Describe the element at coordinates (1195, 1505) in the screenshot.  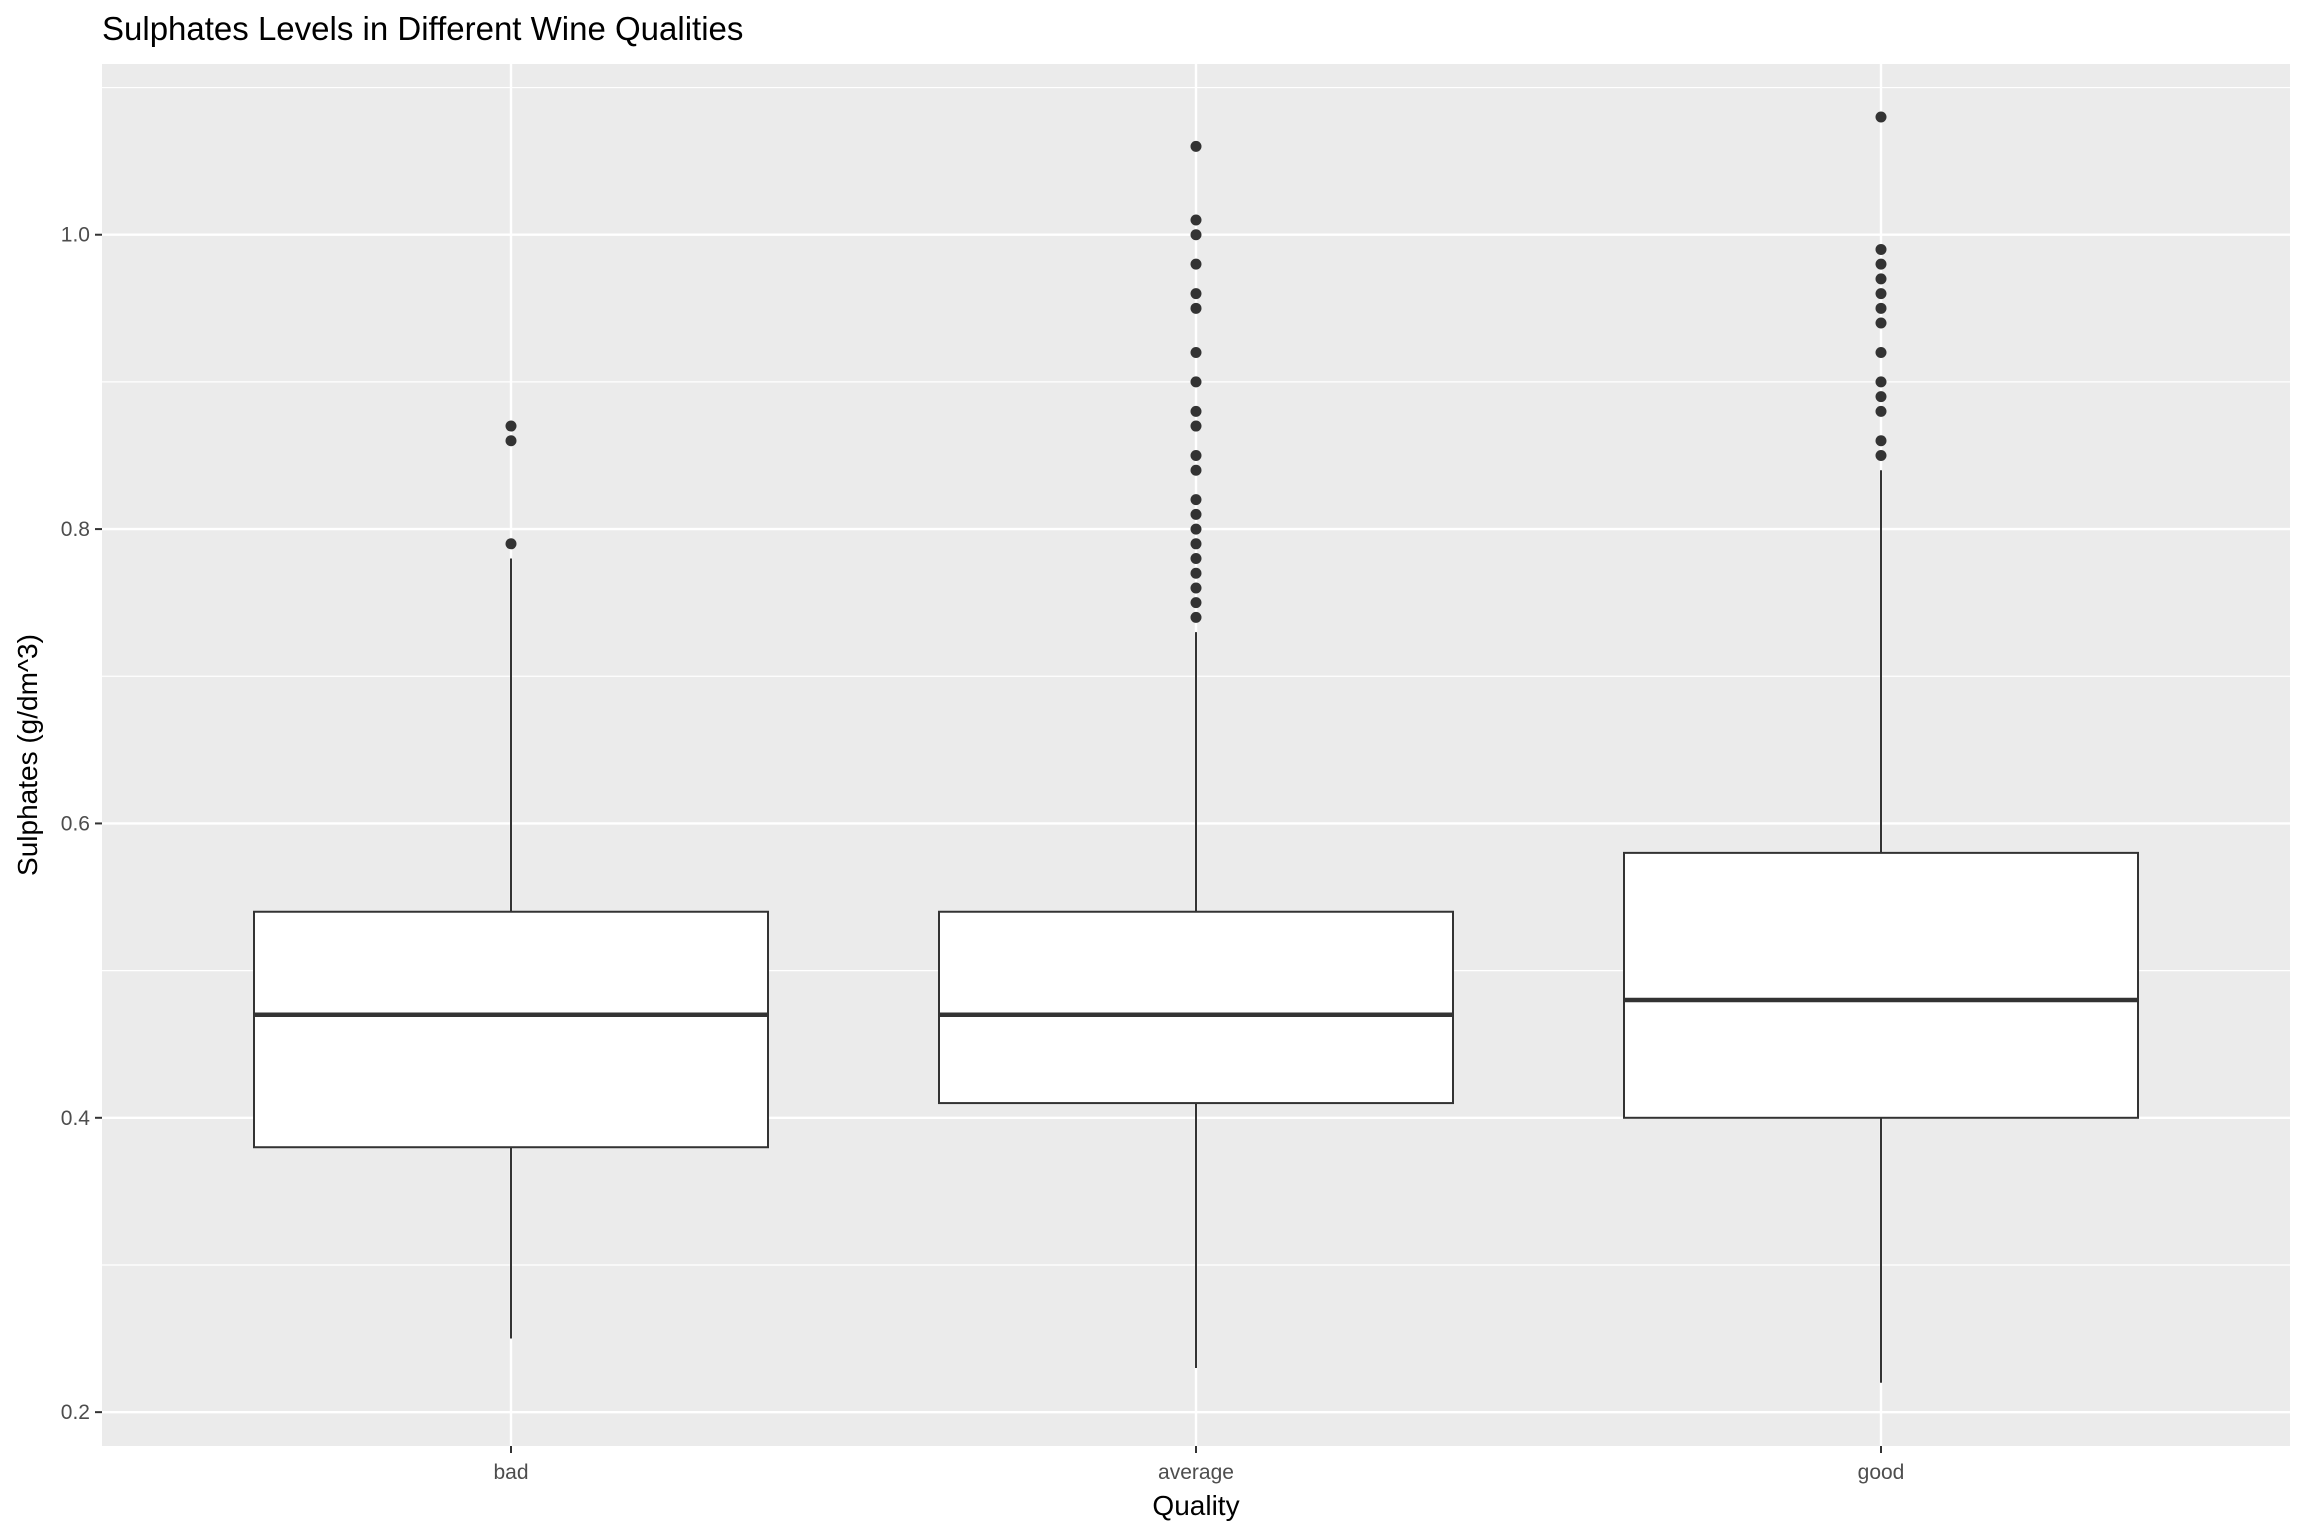
I see `x-axis-title: Quality` at that location.